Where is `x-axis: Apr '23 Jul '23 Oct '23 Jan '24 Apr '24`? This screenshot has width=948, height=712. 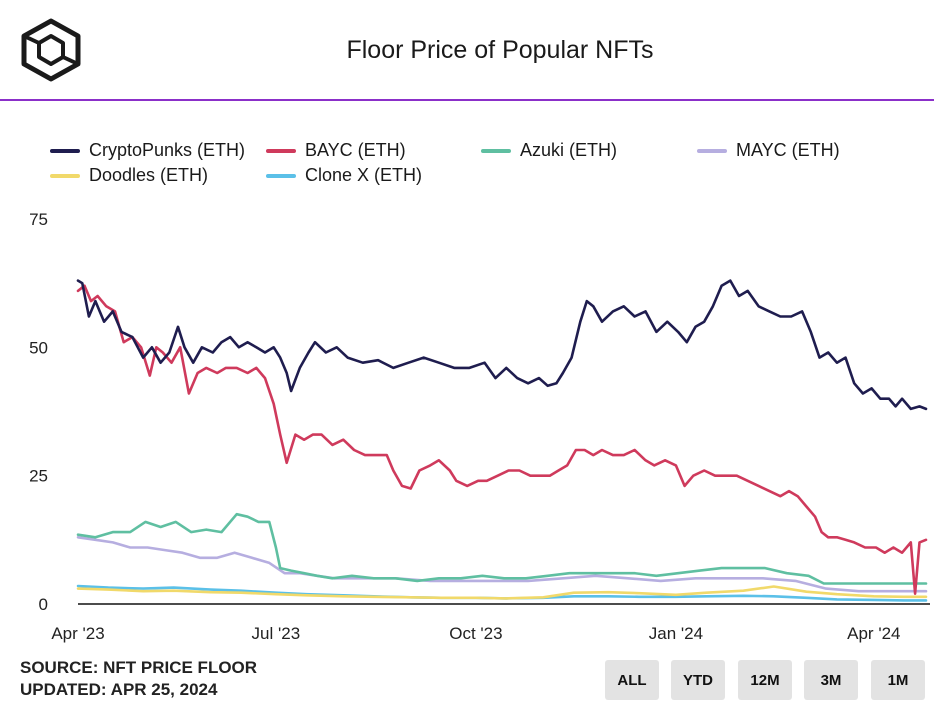
x-axis: Apr '23 Jul '23 Oct '23 Jan '24 Apr '24 is located at coordinates (475, 633).